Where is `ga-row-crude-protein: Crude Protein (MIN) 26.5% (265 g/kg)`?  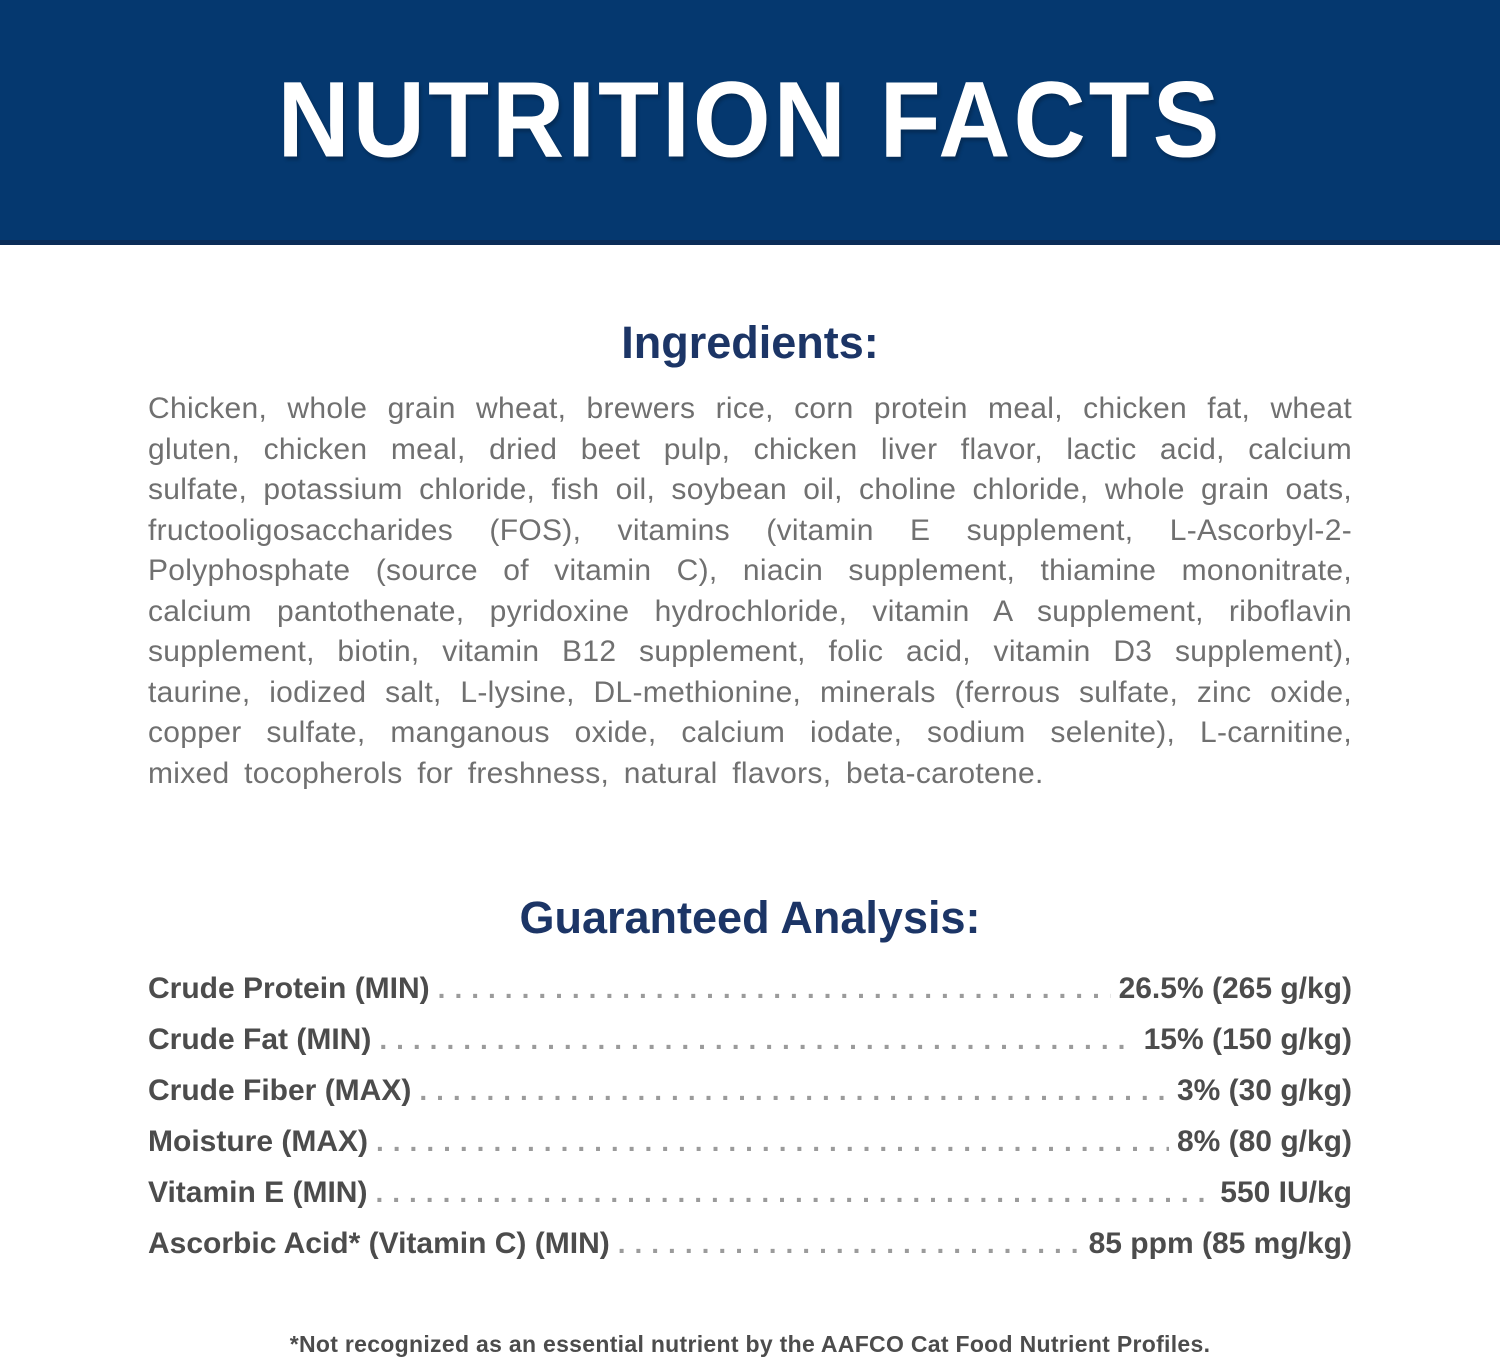 ga-row-crude-protein: Crude Protein (MIN) 26.5% (265 g/kg) is located at coordinates (750, 989).